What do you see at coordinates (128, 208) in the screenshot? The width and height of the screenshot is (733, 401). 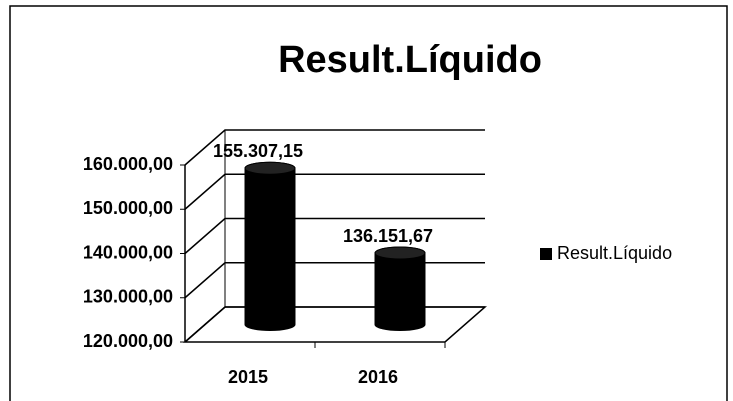 I see `y-tick-label: 150.000,00` at bounding box center [128, 208].